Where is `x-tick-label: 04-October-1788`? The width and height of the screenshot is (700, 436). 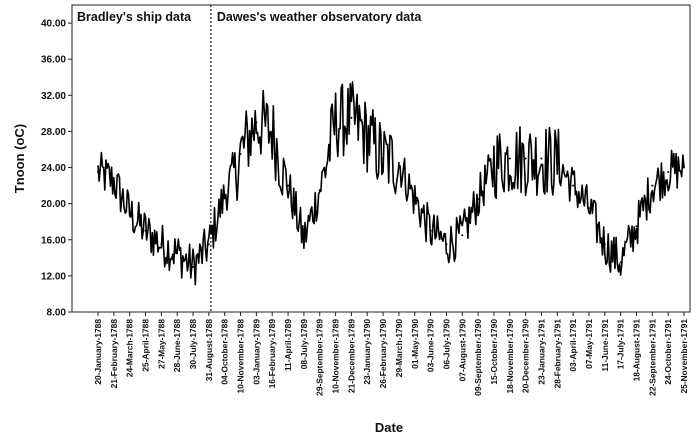 x-tick-label: 04-October-1788 is located at coordinates (225, 352).